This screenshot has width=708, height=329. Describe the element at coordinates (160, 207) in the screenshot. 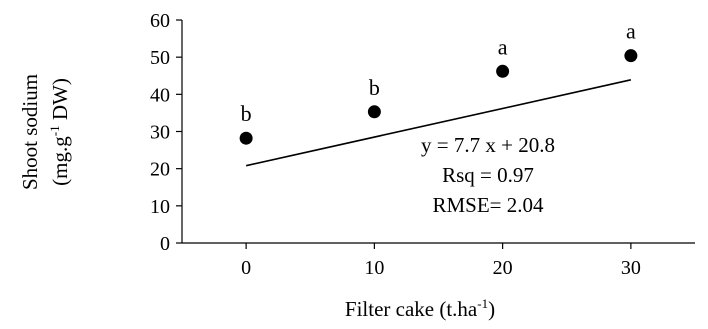

I see `y-tick-label: 10` at that location.